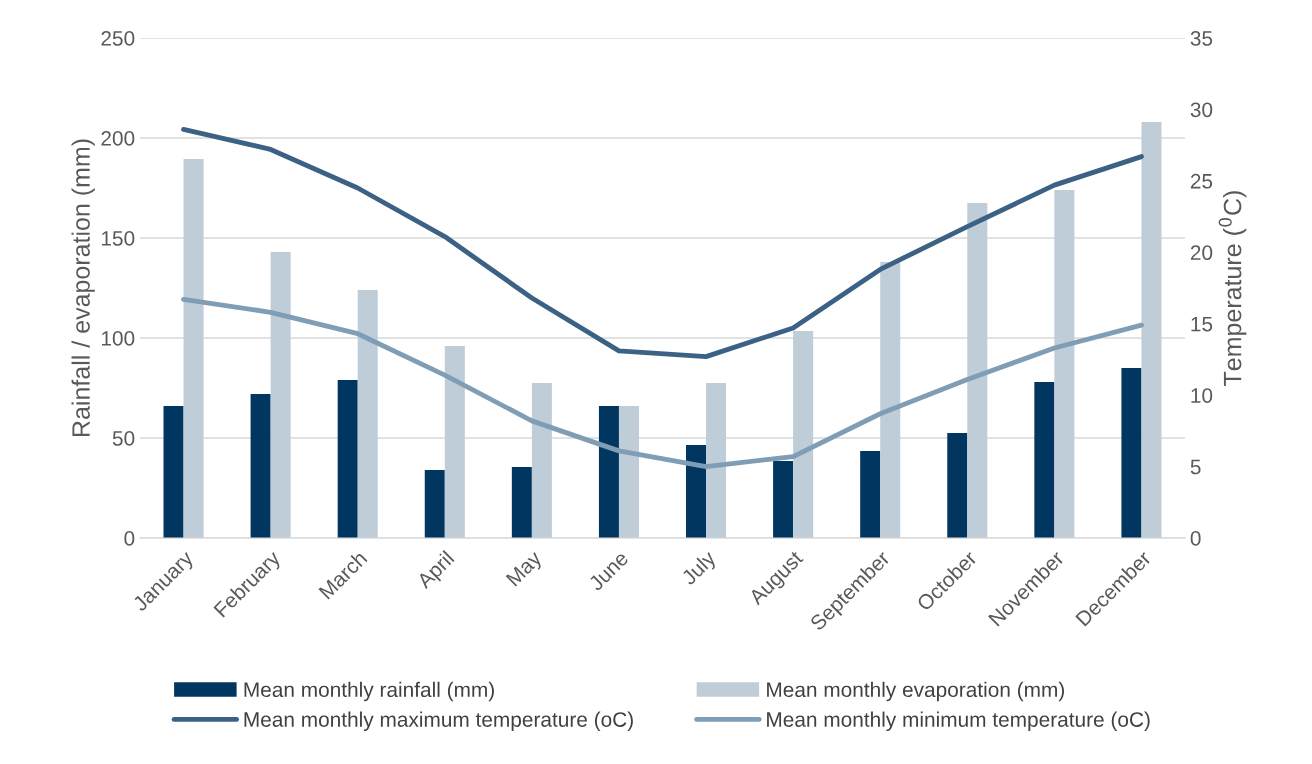 Image resolution: width=1312 pixels, height=764 pixels. What do you see at coordinates (1201, 181) in the screenshot?
I see `y2-tick-label: 25` at bounding box center [1201, 181].